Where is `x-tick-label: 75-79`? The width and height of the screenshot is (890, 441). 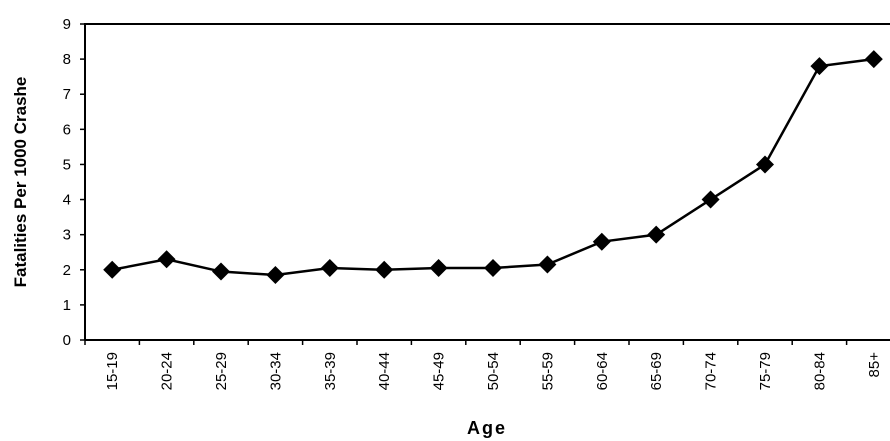 x-tick-label: 75-79 is located at coordinates (765, 371).